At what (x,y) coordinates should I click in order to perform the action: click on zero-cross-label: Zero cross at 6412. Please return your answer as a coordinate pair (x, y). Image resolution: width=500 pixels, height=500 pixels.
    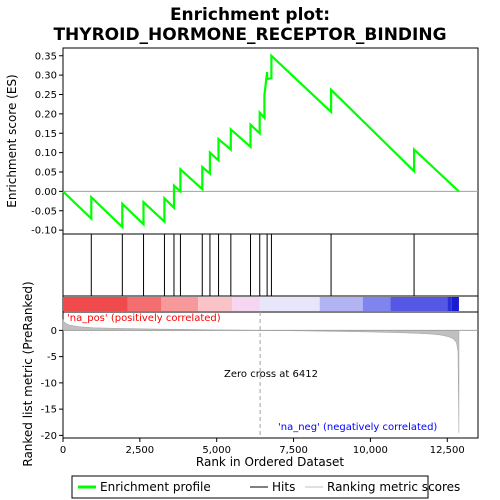
    Looking at the image, I should click on (271, 374).